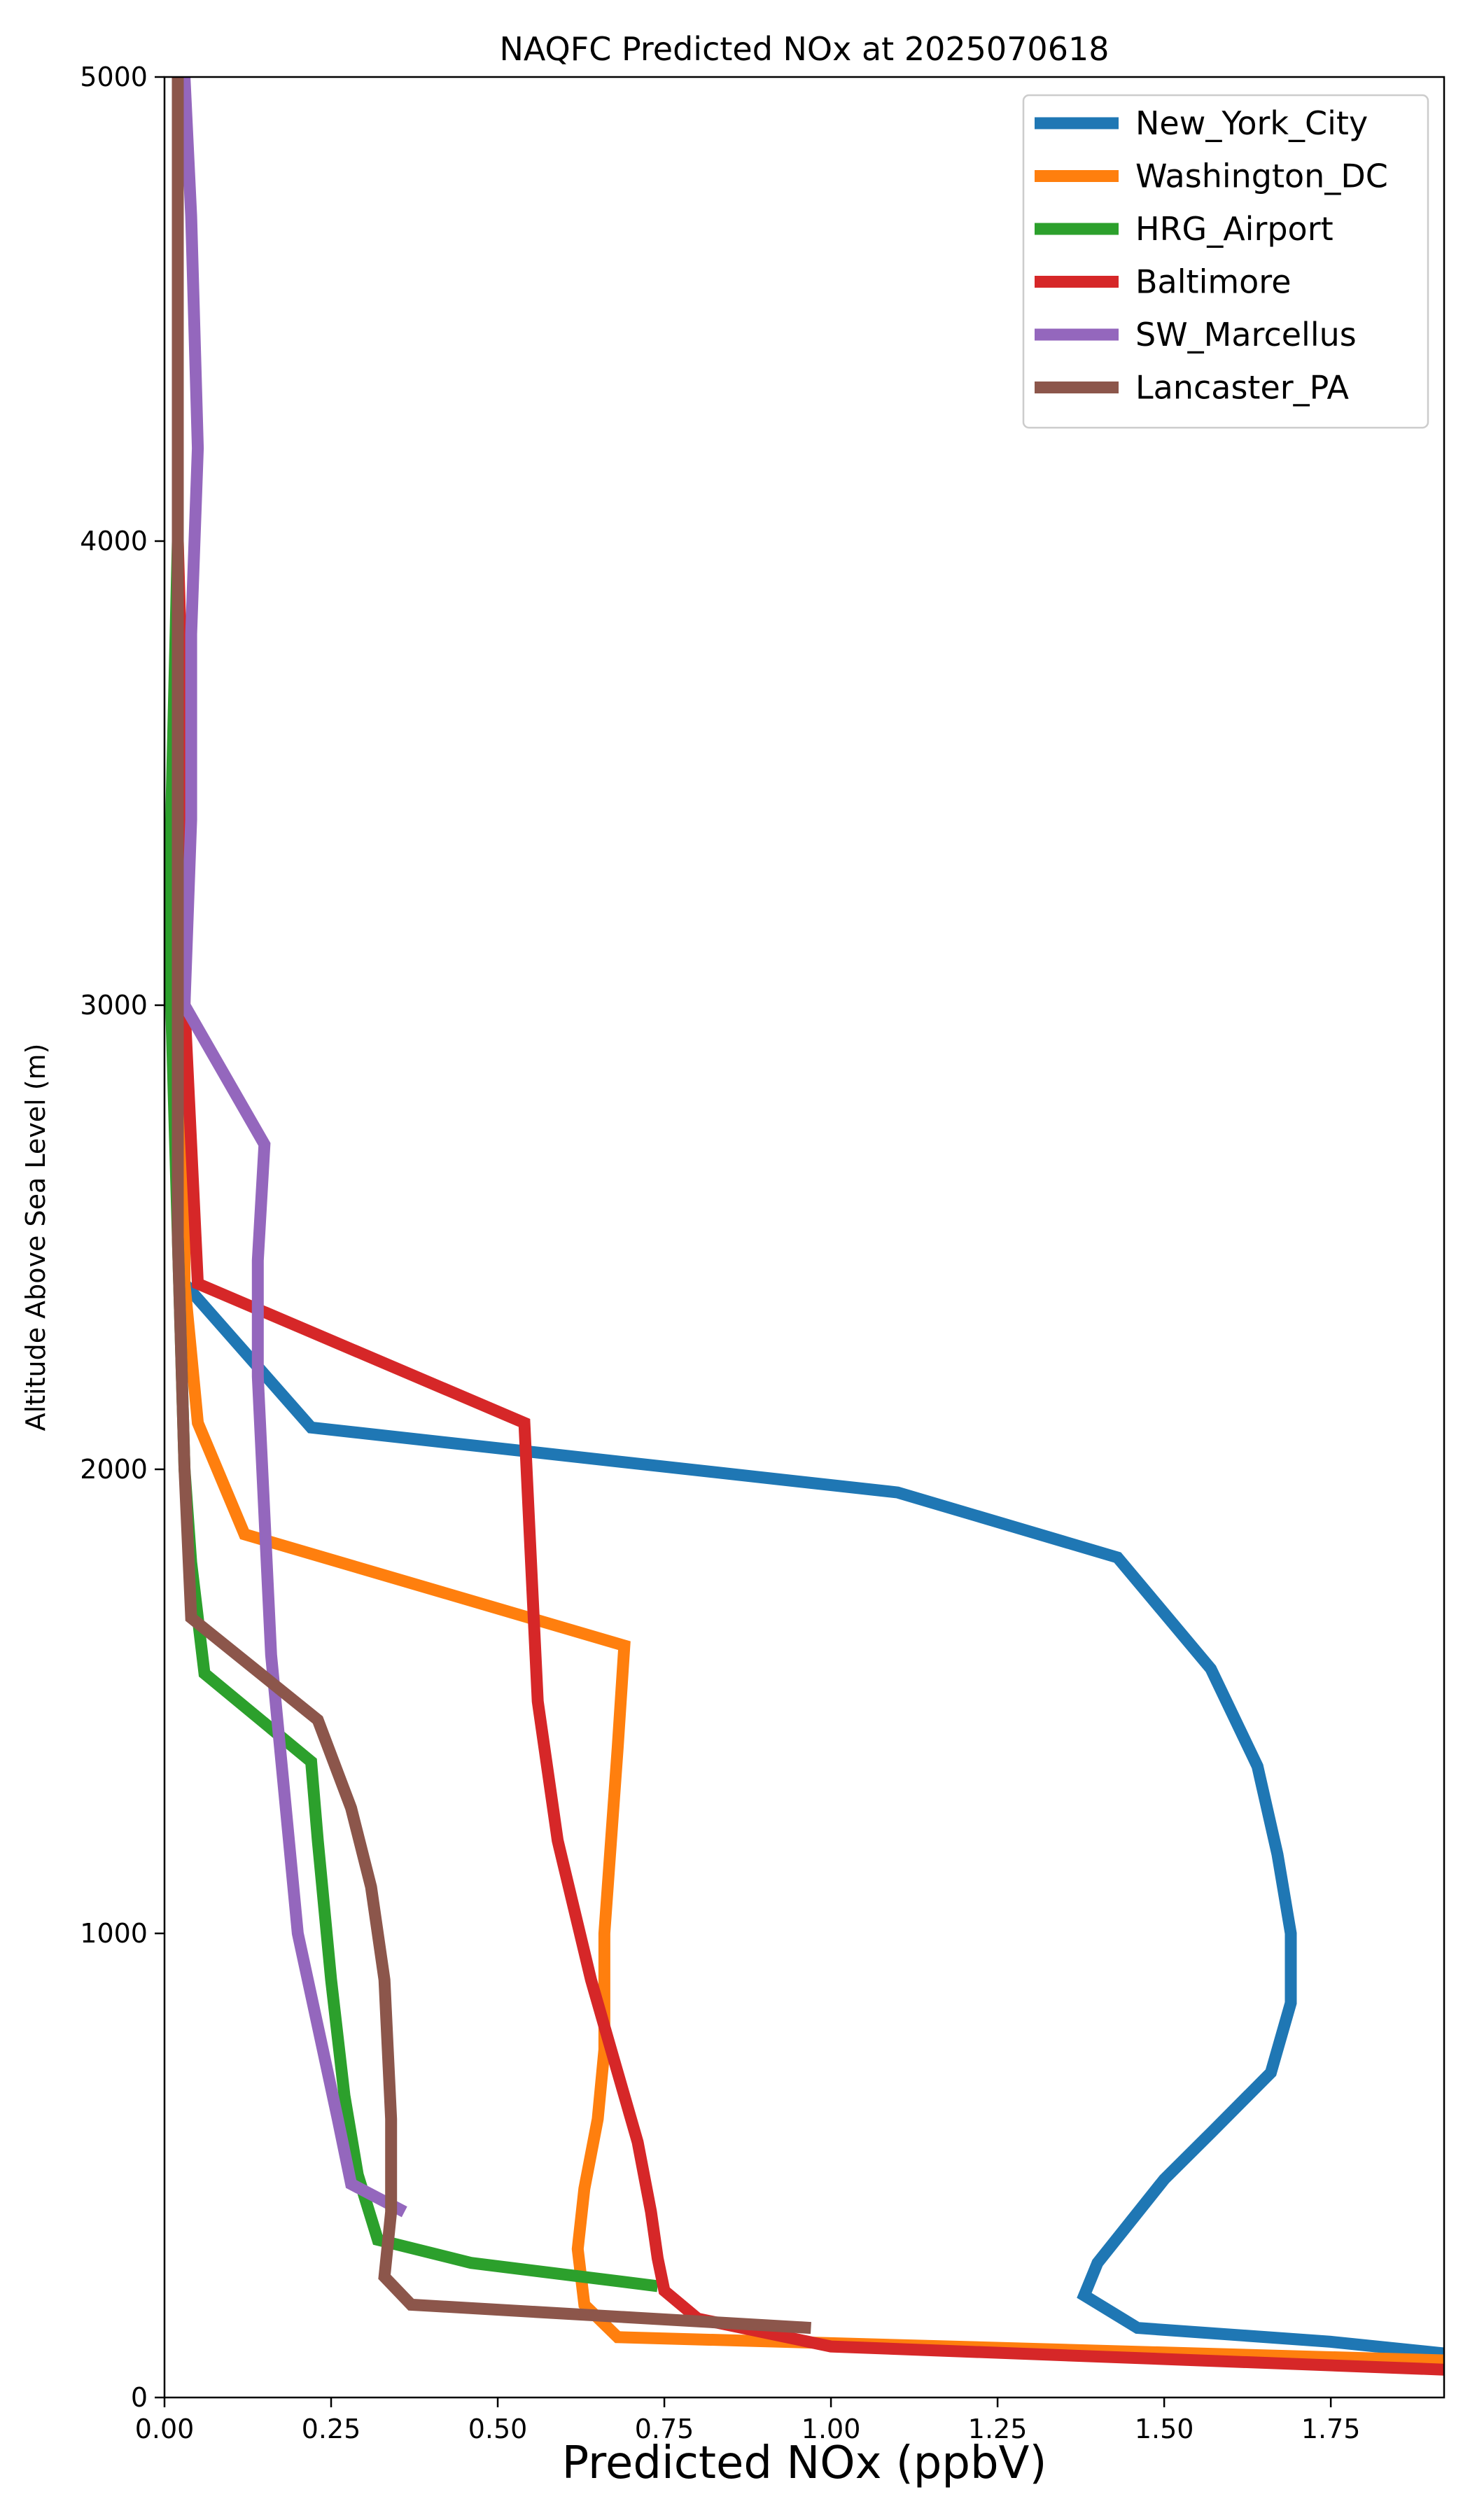 This screenshot has height=2520, width=1470. I want to click on x-tick-label: 1.00, so click(831, 2429).